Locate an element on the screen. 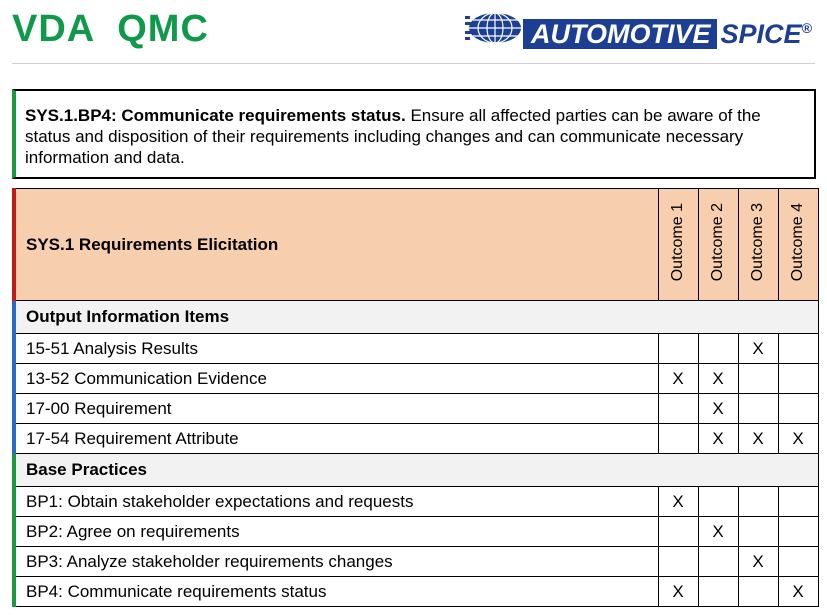 This screenshot has width=827, height=615. outcome-label: Outcome 3 is located at coordinates (757, 242).